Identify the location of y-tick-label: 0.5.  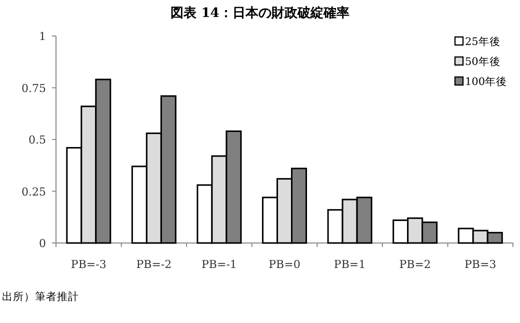
(37, 140).